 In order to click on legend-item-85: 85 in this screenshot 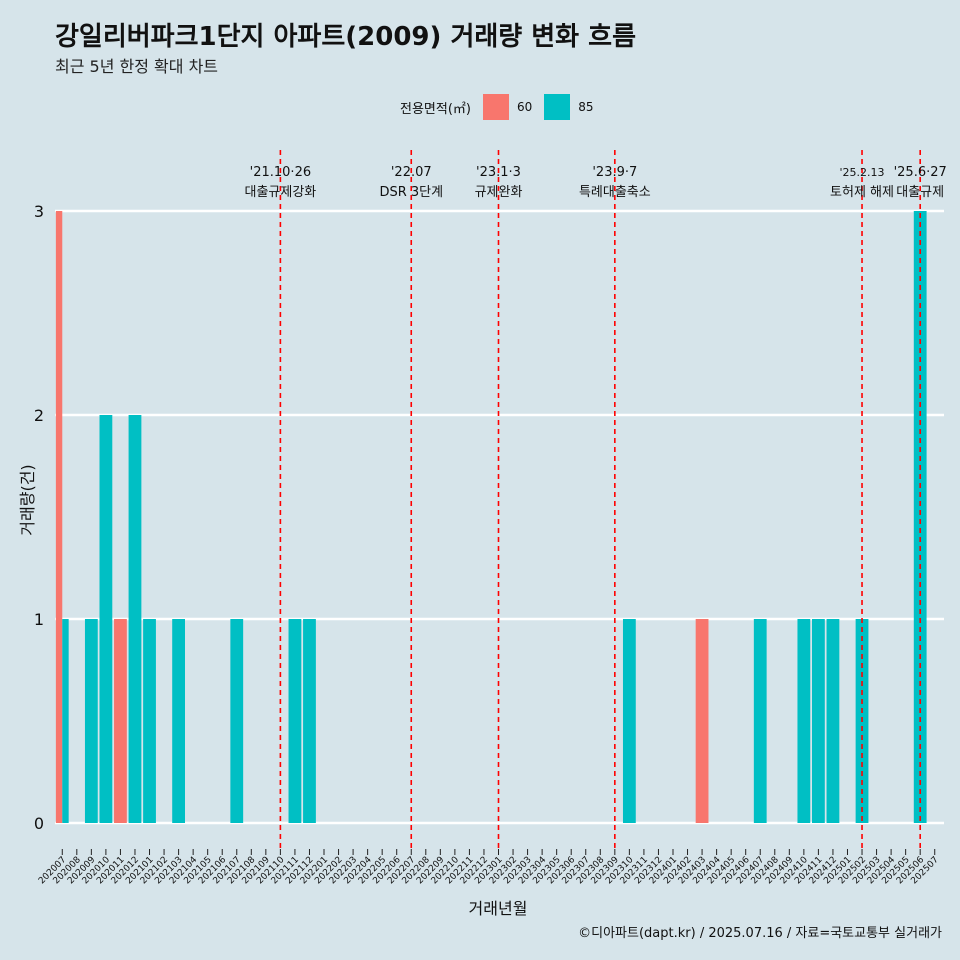, I will do `click(569, 107)`.